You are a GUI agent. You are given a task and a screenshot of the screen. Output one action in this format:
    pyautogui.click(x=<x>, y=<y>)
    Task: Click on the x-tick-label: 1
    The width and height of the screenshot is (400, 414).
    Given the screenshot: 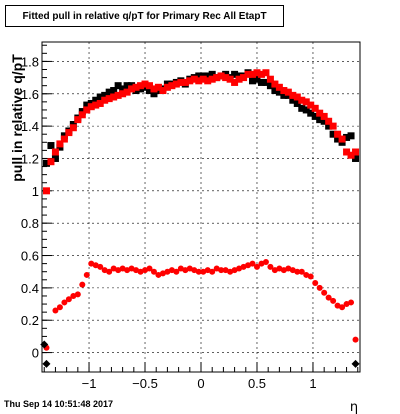 What is the action you would take?
    pyautogui.click(x=312, y=383)
    